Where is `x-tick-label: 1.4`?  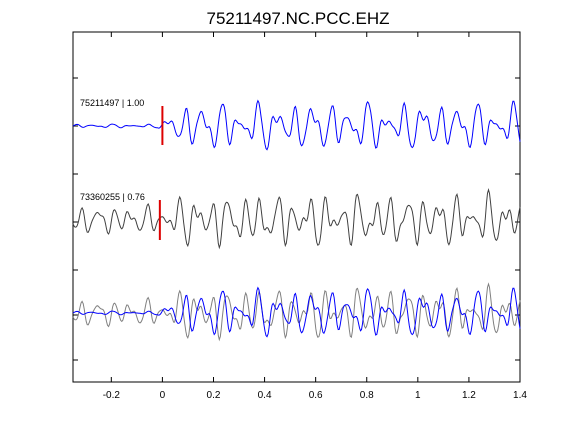
x-tick-label: 1.4 is located at coordinates (520, 395).